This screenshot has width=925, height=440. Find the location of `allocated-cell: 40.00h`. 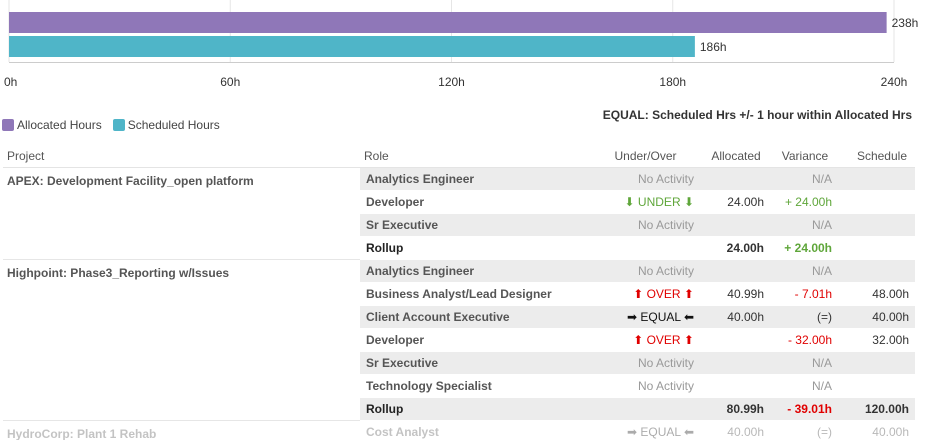

allocated-cell: 40.00h is located at coordinates (736, 430).